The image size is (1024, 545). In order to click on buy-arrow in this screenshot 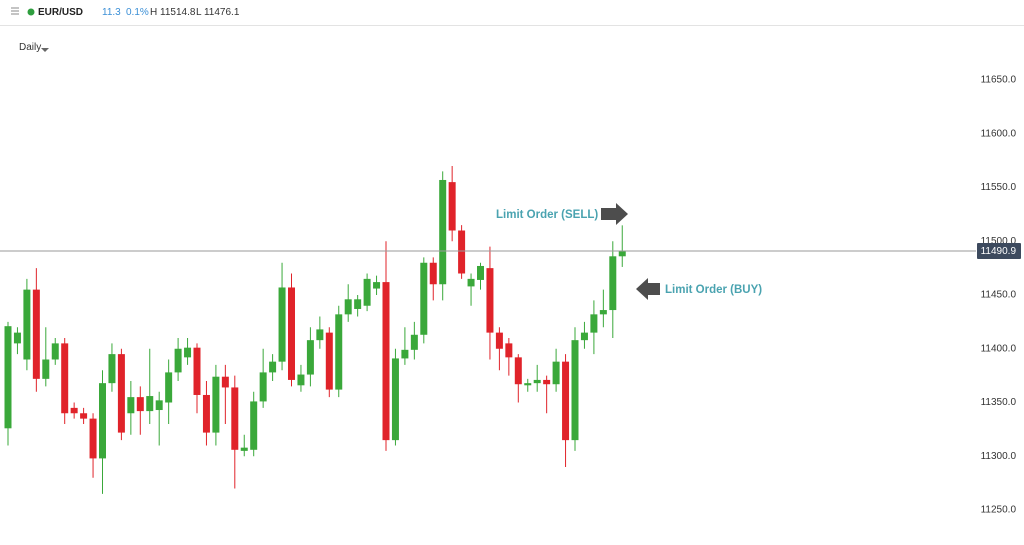, I will do `click(648, 289)`.